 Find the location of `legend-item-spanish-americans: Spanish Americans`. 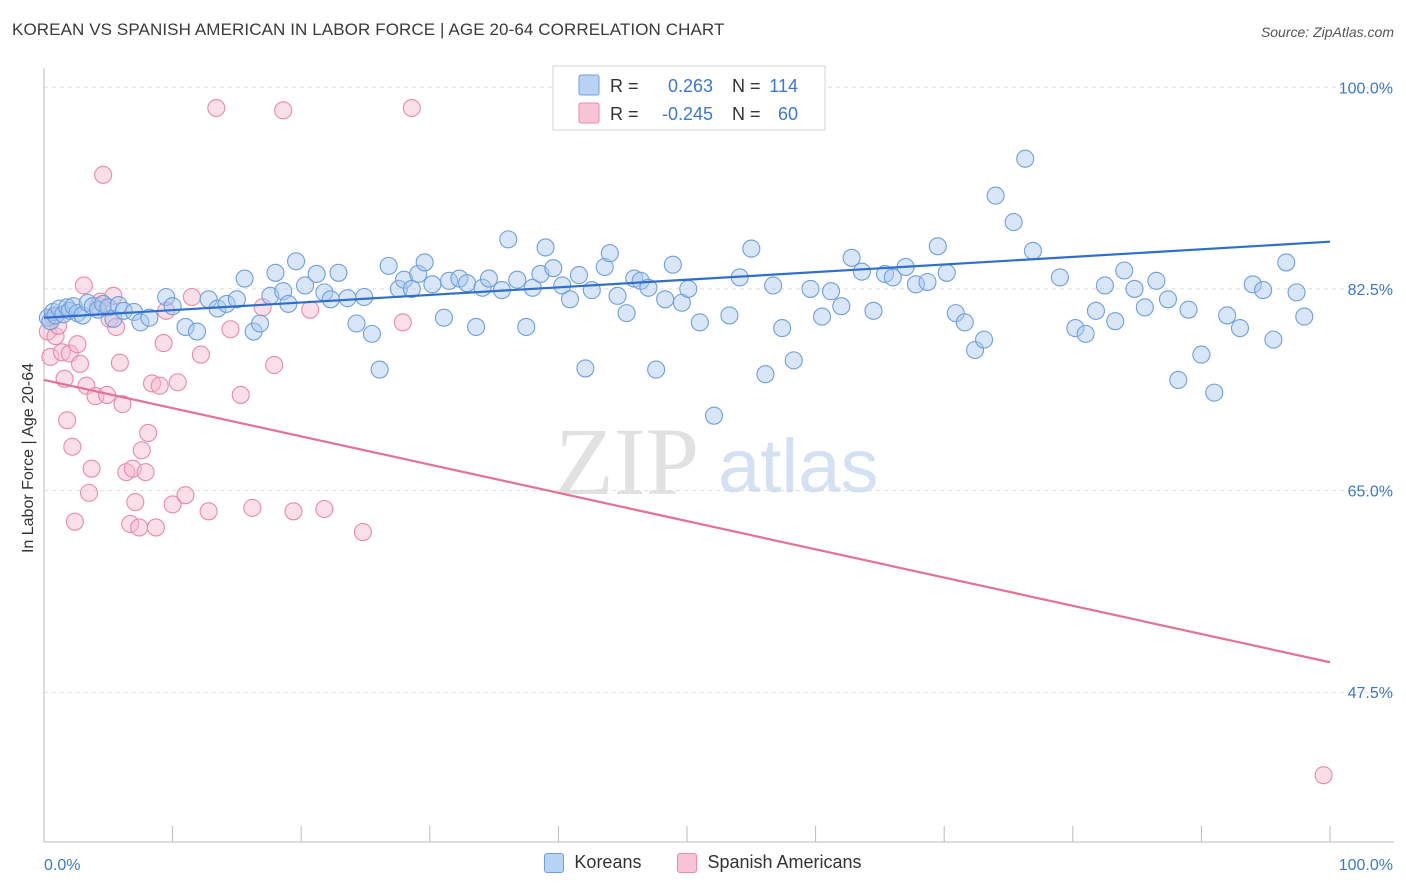

legend-item-spanish-americans: Spanish Americans is located at coordinates (769, 862).